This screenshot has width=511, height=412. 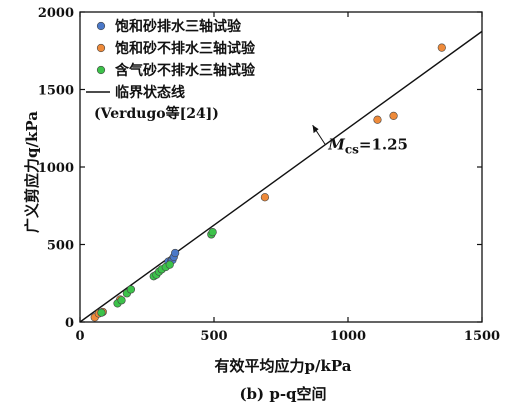 I want to click on slope-symbol: M, so click(x=336, y=145).